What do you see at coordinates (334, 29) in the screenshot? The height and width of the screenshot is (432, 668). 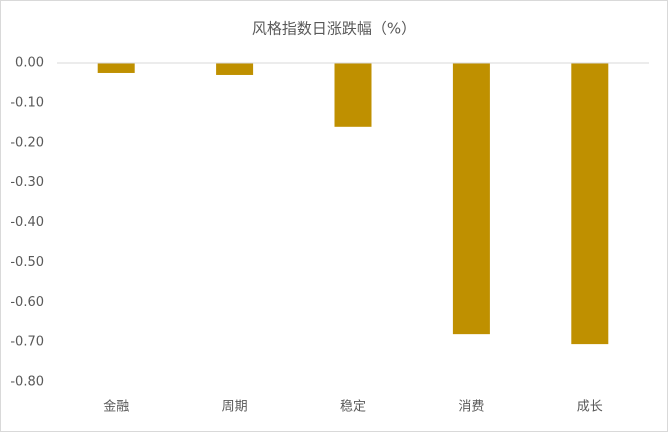 I see `chart-title: 风格指数日涨跌幅（%）` at bounding box center [334, 29].